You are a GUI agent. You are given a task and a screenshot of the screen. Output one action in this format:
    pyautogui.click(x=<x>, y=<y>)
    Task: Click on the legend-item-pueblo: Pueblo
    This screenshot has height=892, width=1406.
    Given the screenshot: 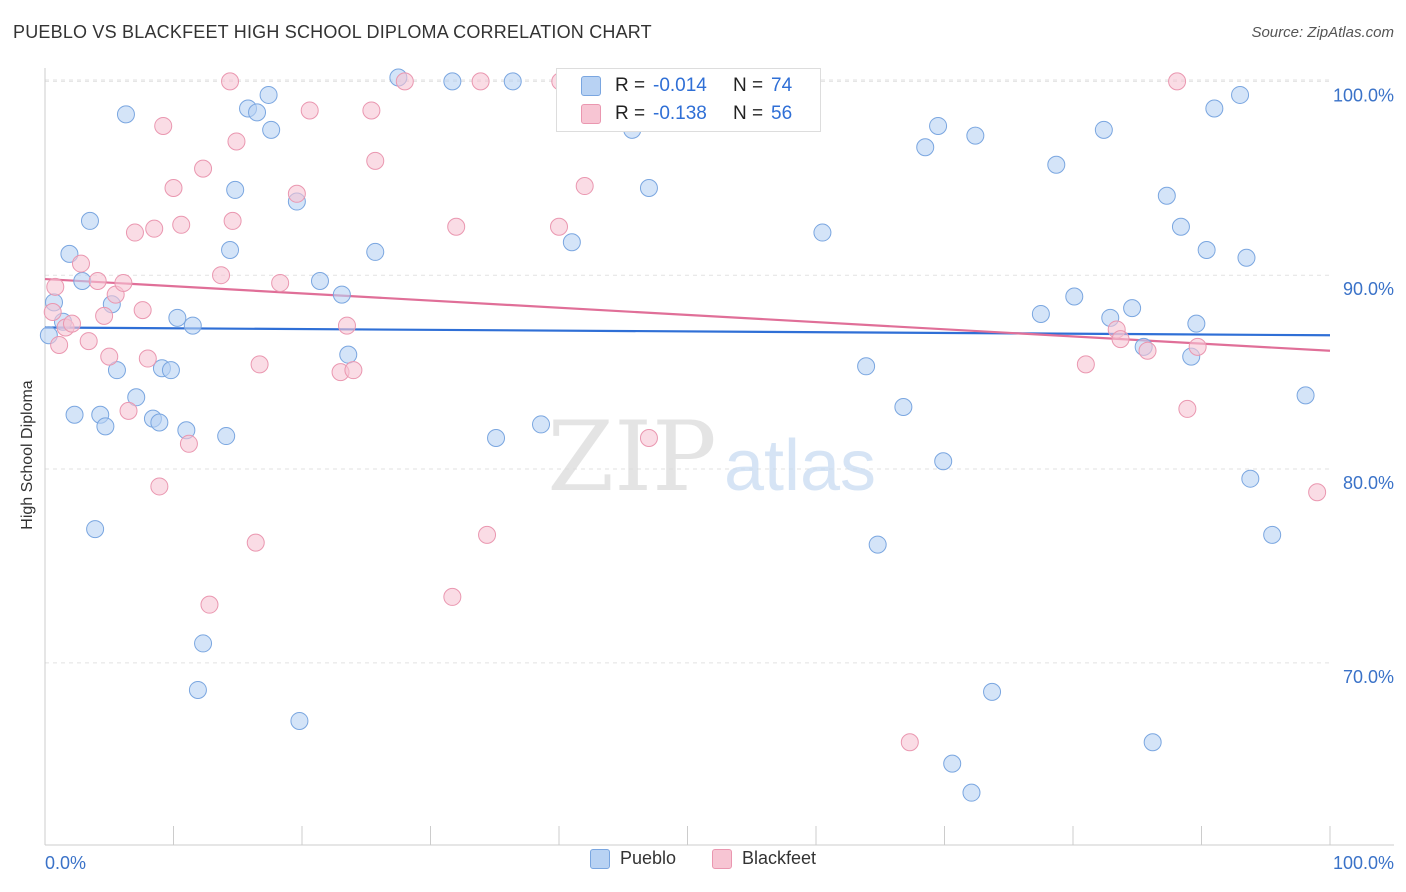 What is the action you would take?
    pyautogui.click(x=632, y=858)
    